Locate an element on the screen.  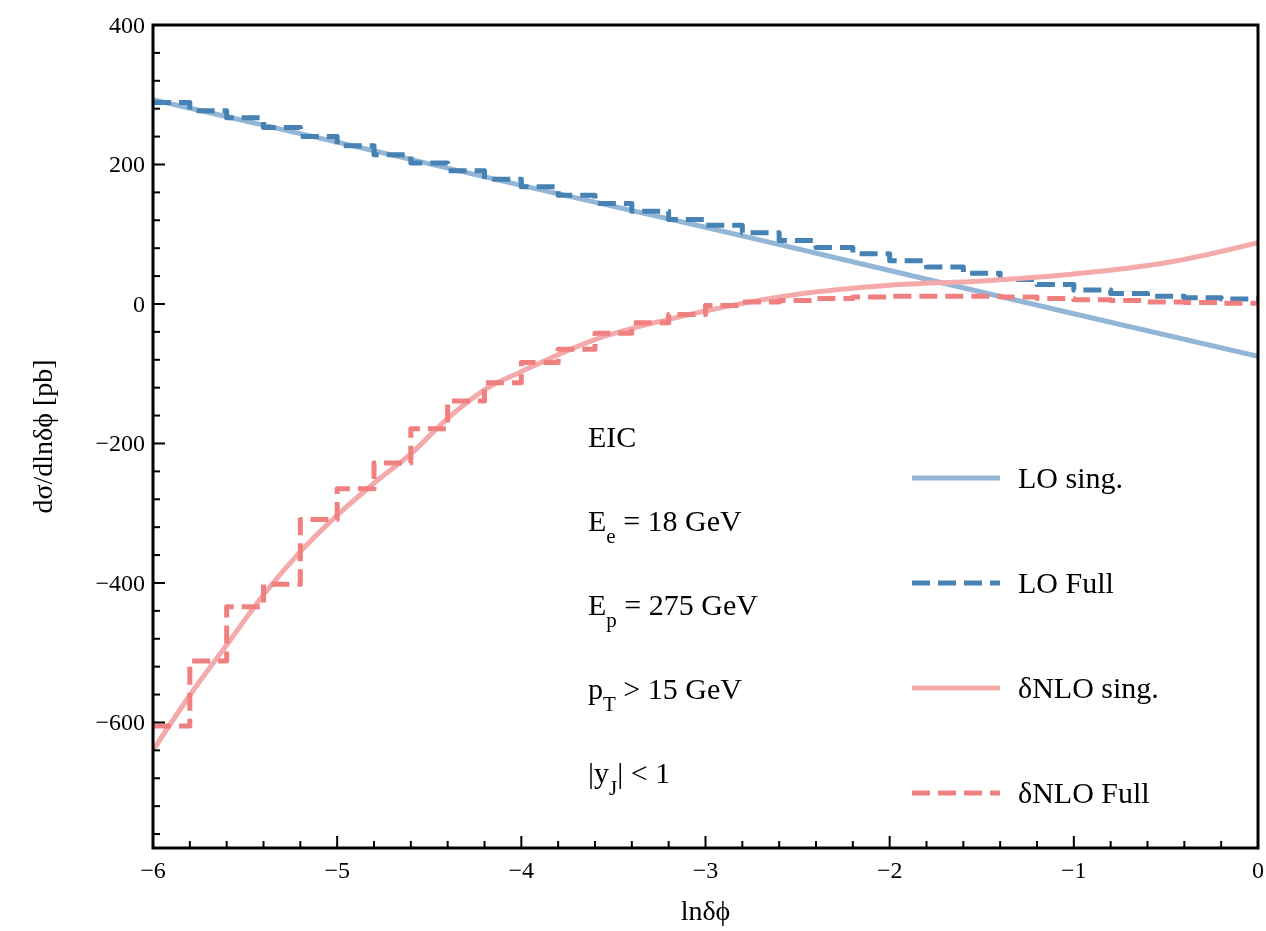
y-axis-title: dσ/dlnδϕ [pb] is located at coordinates (42, 436).